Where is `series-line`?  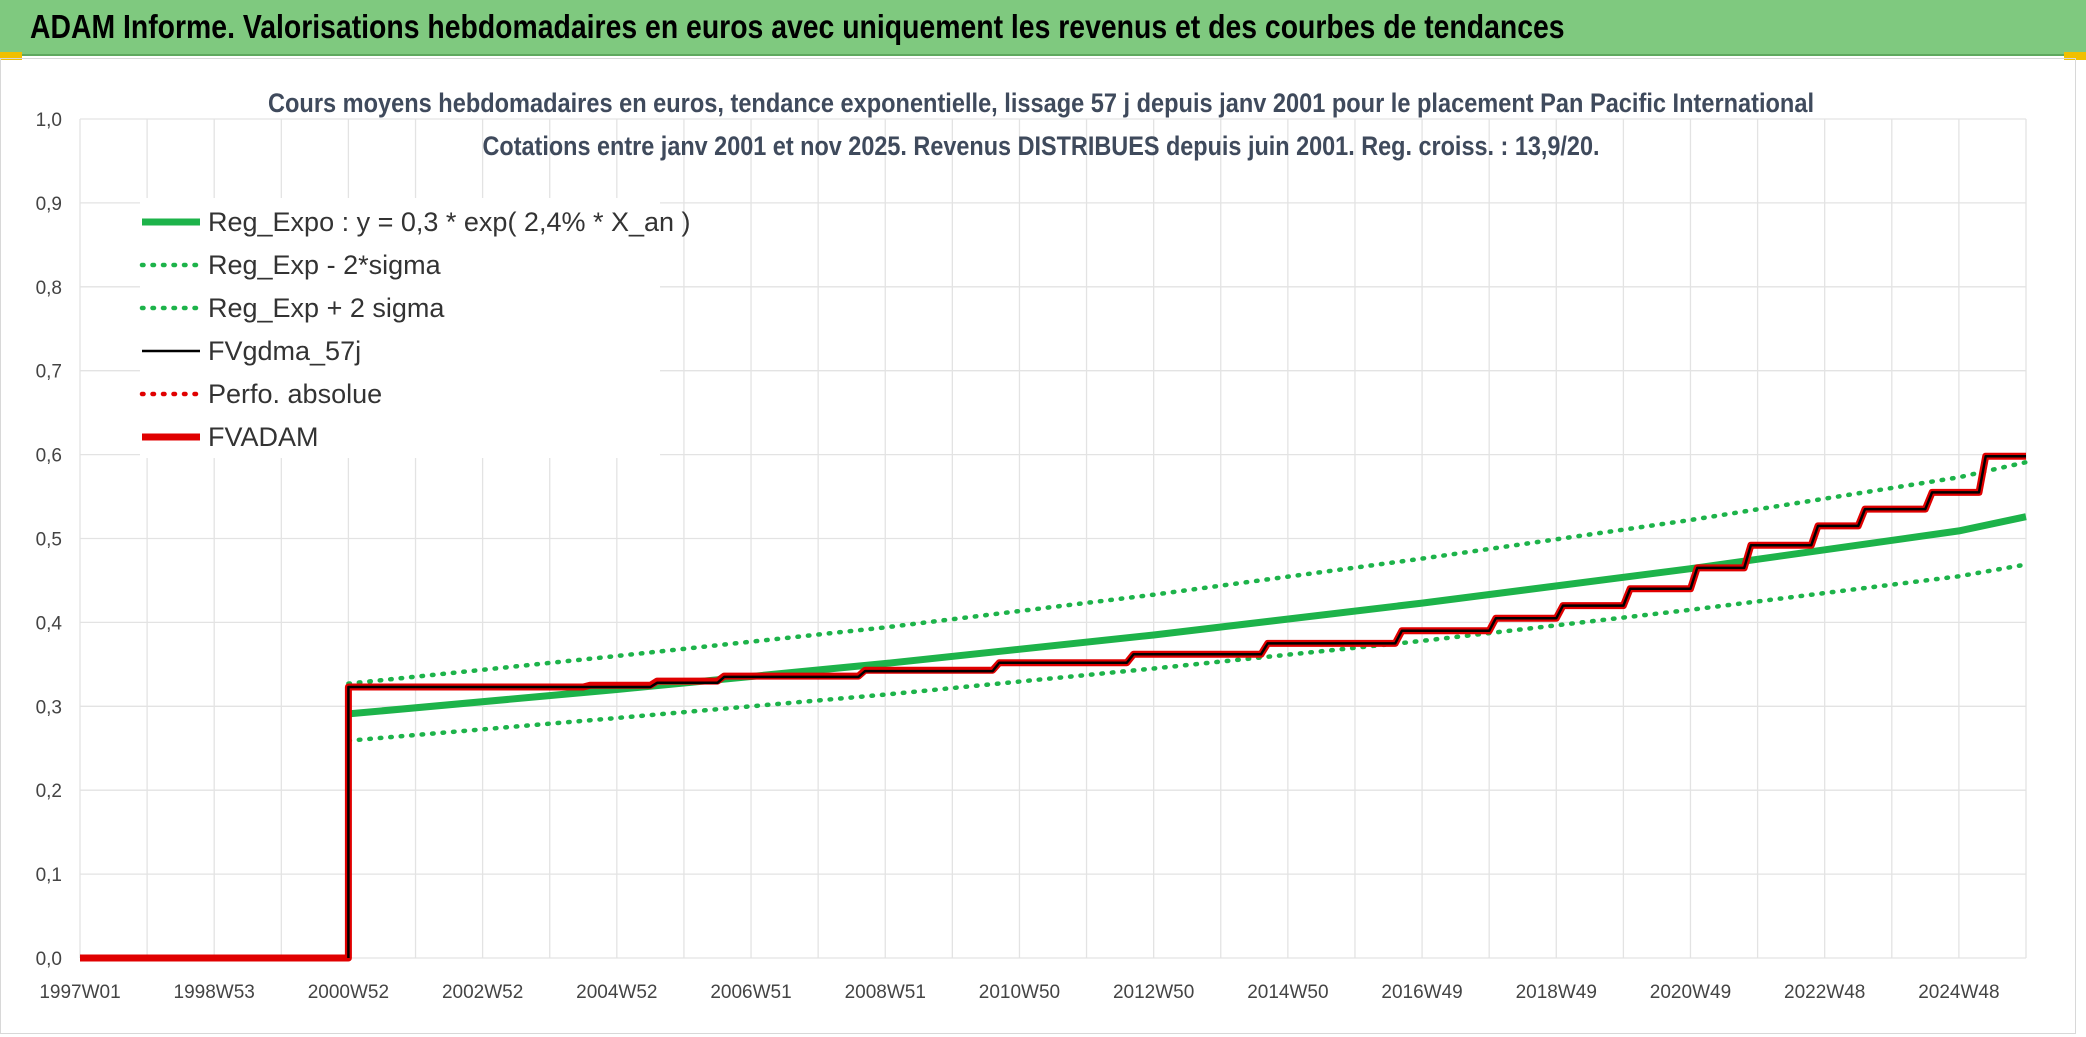
series-line is located at coordinates (1187, 652).